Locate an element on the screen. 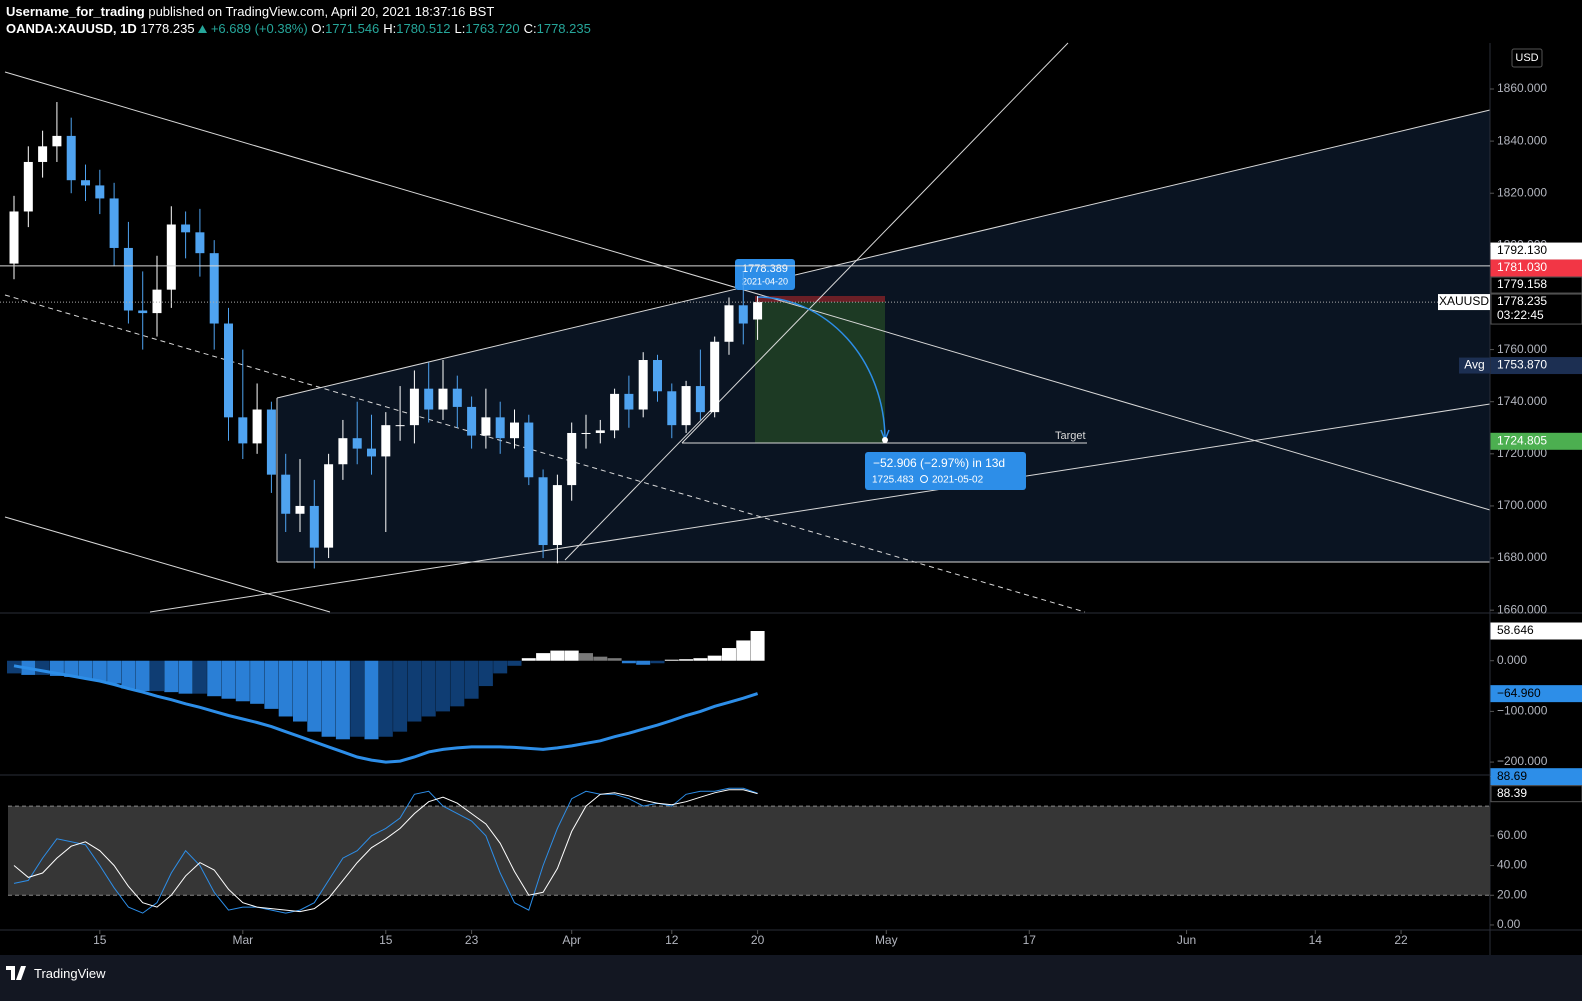  ohlc-value: 1763.720 is located at coordinates (492, 28).